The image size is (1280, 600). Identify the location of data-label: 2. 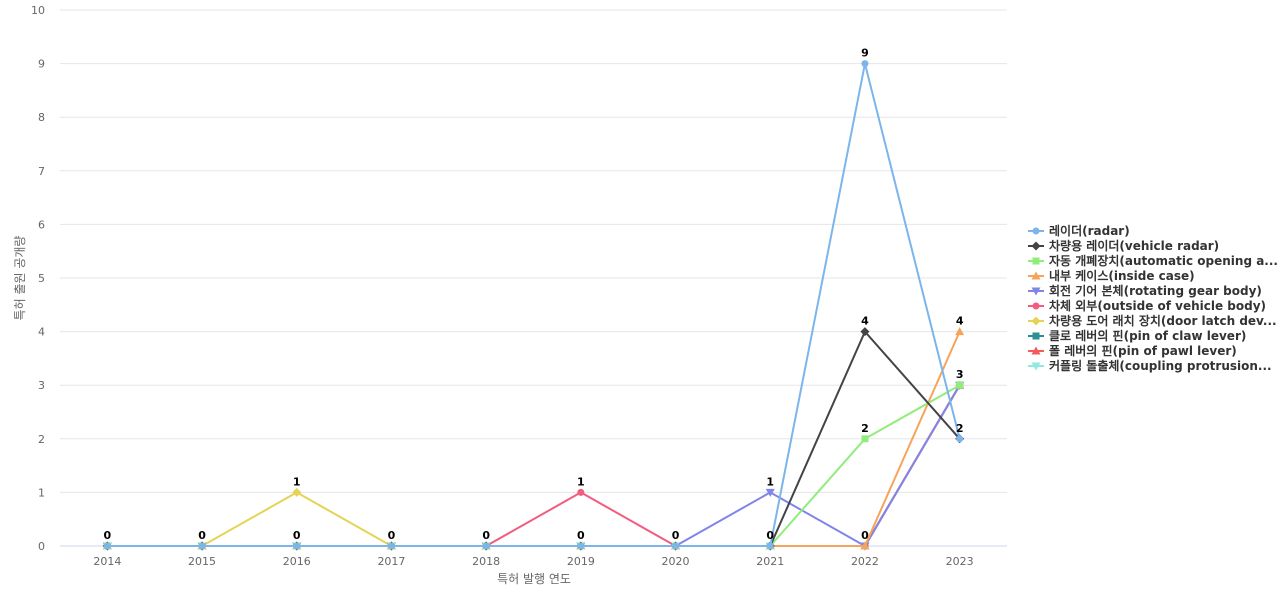
(865, 428).